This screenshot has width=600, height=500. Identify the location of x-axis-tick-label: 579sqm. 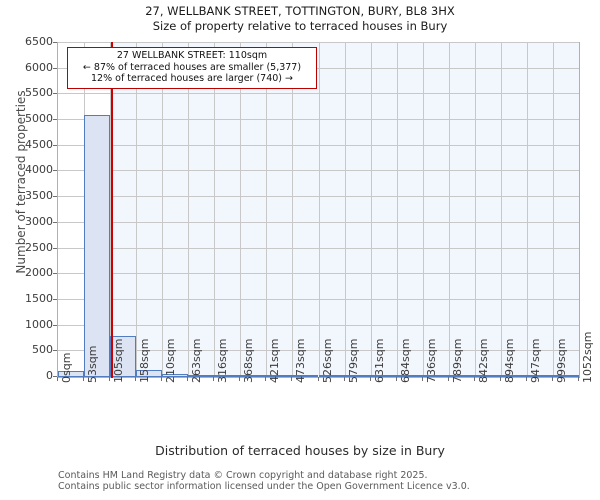
(353, 360).